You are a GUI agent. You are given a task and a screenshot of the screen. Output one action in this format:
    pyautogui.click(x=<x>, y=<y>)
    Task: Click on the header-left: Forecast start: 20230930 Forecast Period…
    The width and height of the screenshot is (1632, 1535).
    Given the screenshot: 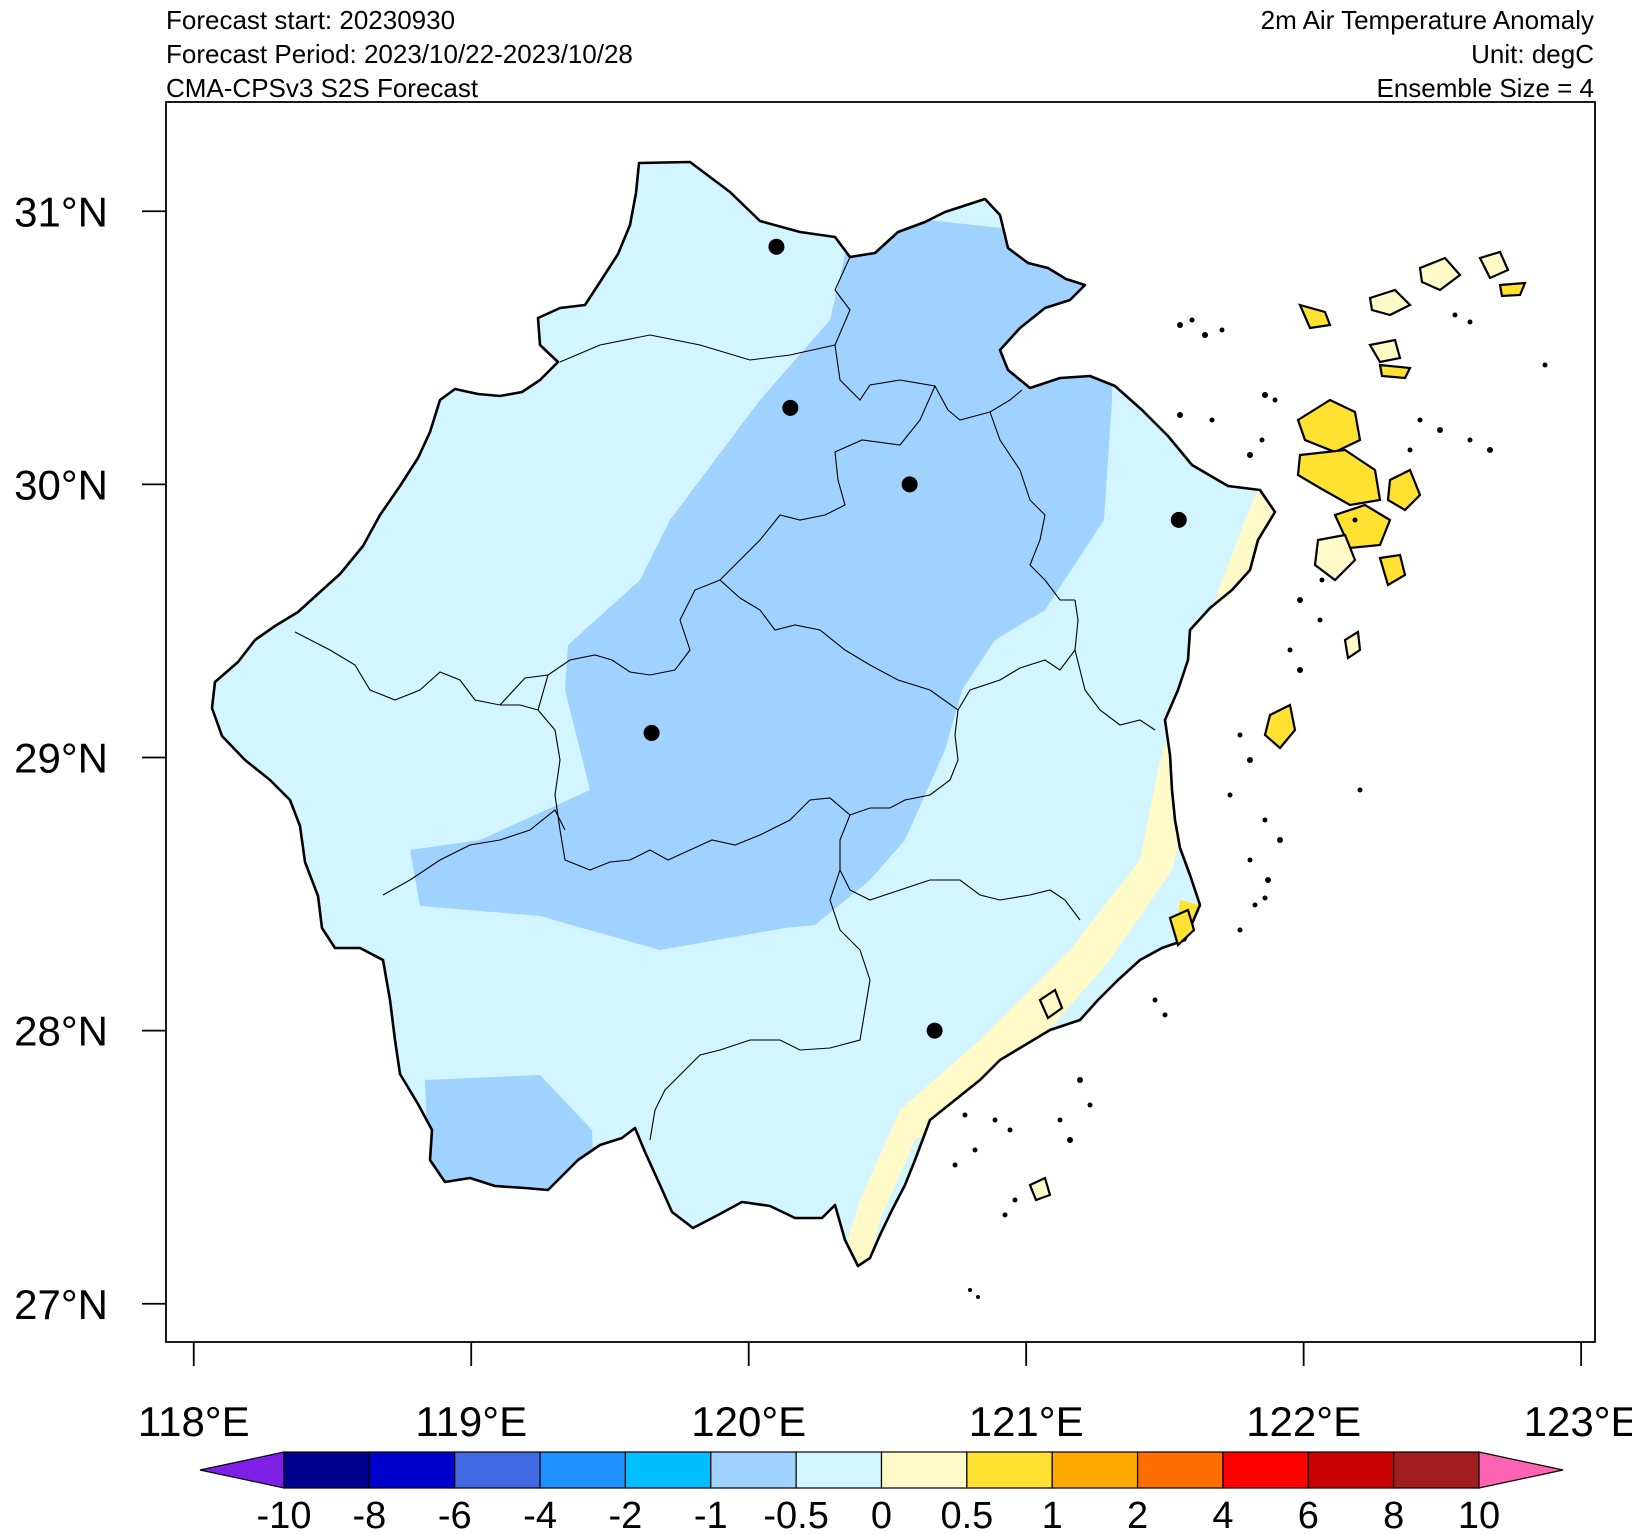 What is the action you would take?
    pyautogui.click(x=399, y=54)
    